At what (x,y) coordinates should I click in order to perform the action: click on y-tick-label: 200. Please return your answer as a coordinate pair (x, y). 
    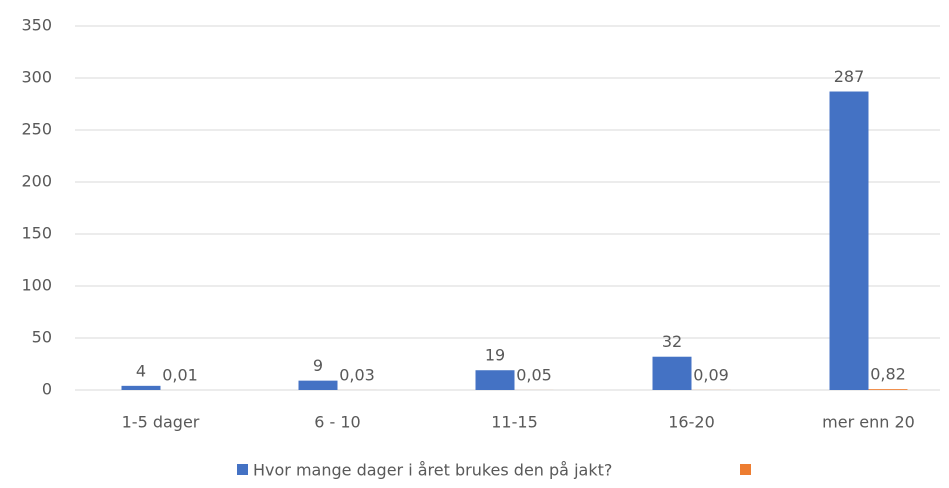
    Looking at the image, I should click on (36, 181).